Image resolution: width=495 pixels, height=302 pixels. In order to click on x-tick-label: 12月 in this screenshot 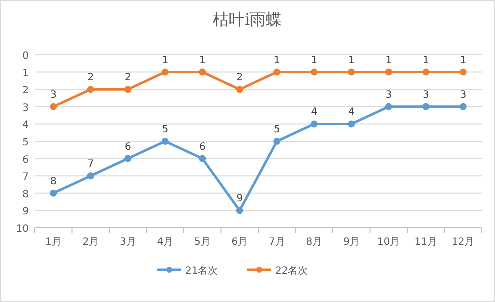, I will do `click(463, 242)`.